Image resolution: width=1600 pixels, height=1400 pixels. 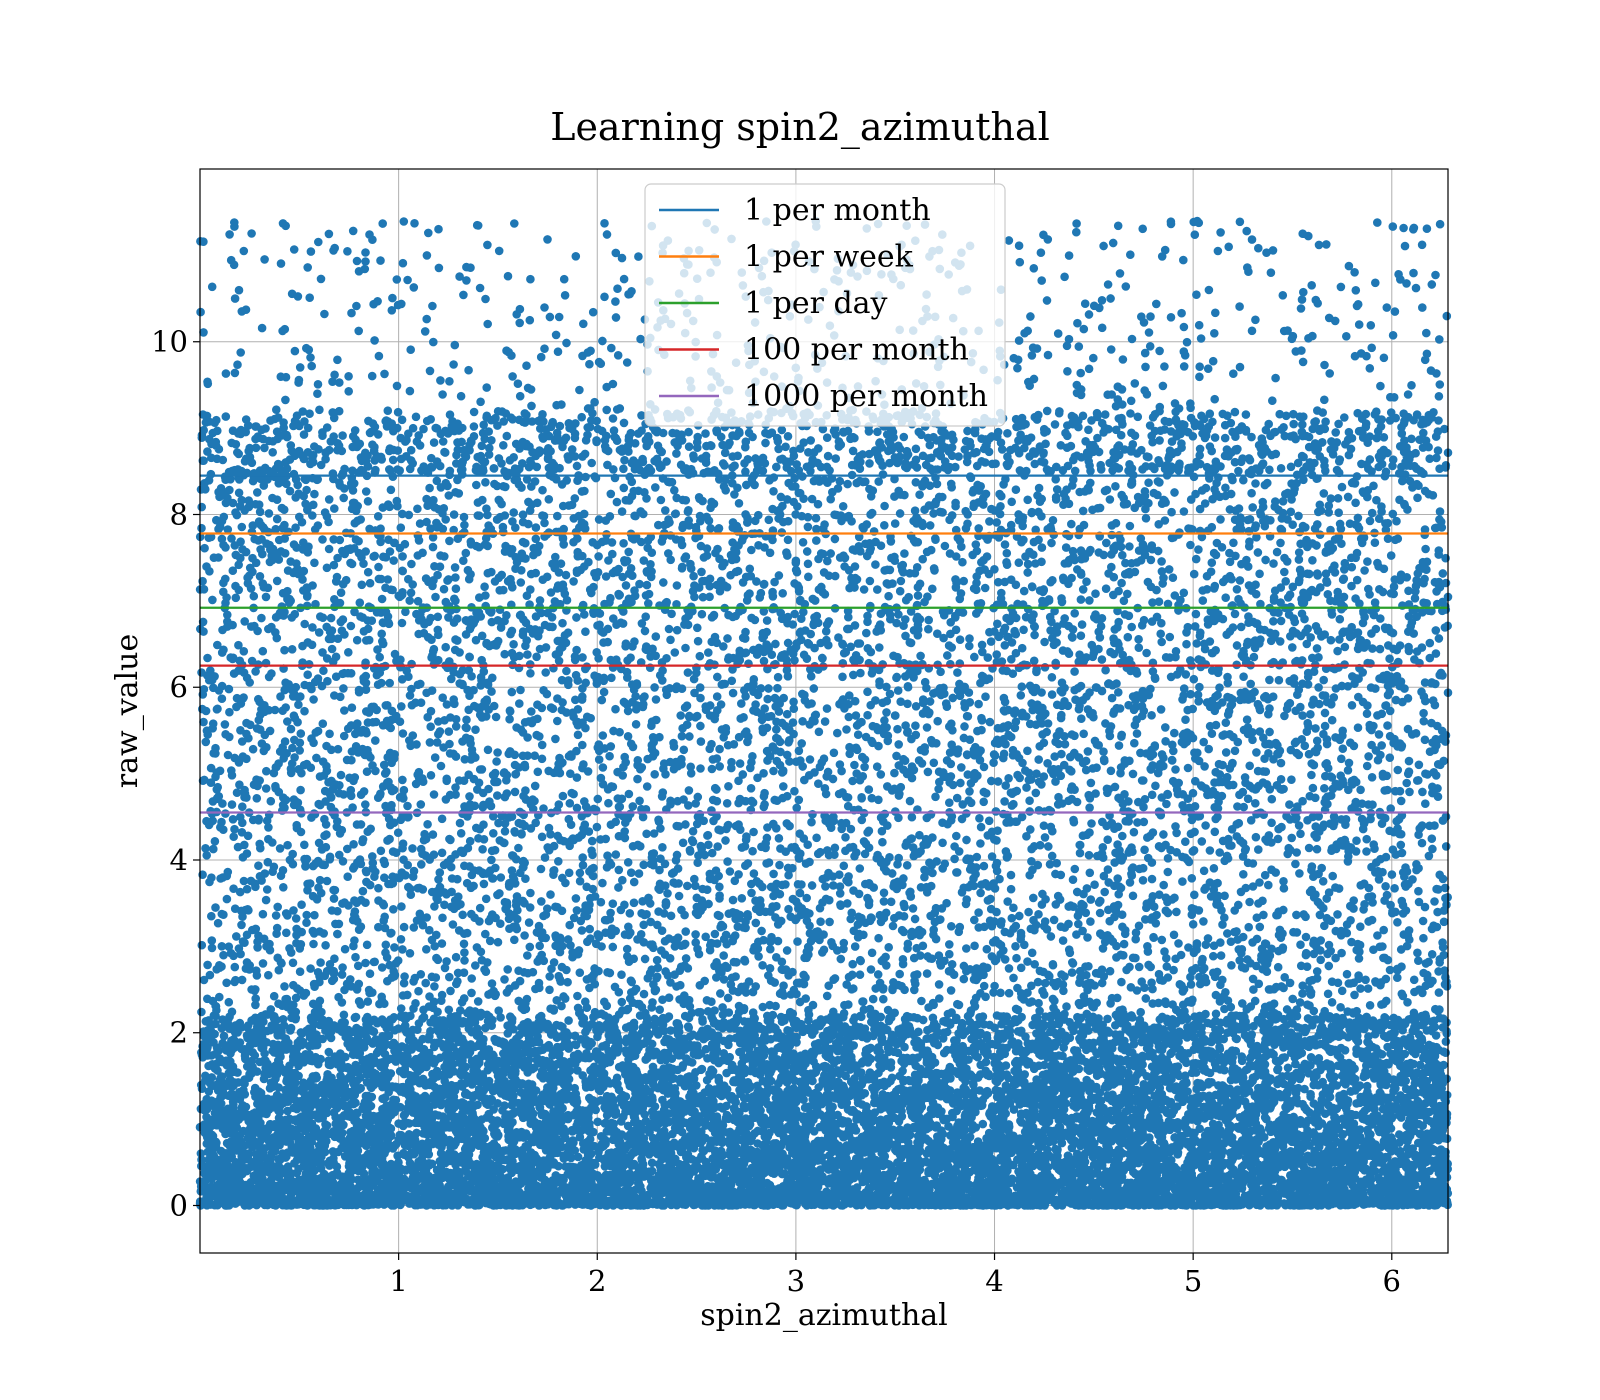 What do you see at coordinates (816, 303) in the screenshot?
I see `legend-label: 1 per day` at bounding box center [816, 303].